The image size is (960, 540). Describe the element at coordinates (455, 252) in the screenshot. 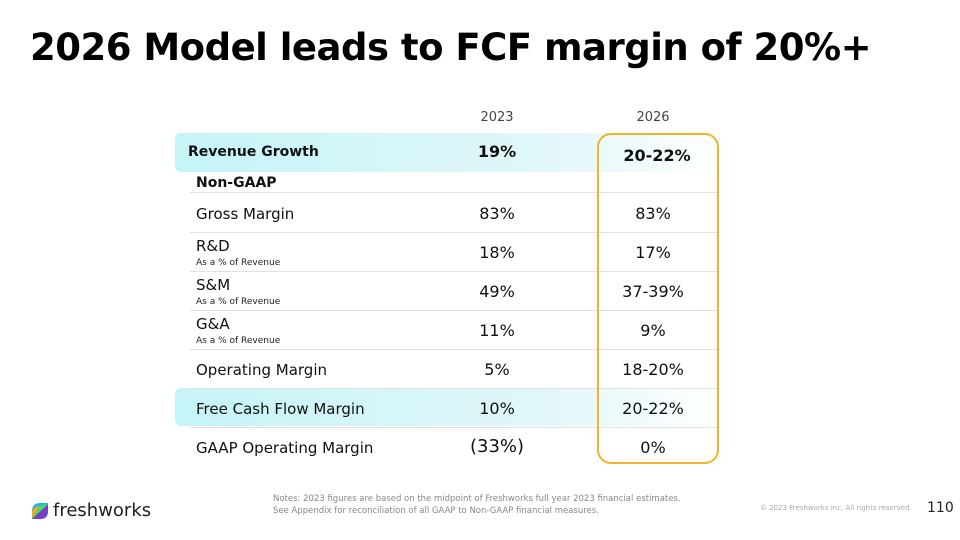

I see `table-row: R&D As a % of Revenue 18% 17%` at that location.